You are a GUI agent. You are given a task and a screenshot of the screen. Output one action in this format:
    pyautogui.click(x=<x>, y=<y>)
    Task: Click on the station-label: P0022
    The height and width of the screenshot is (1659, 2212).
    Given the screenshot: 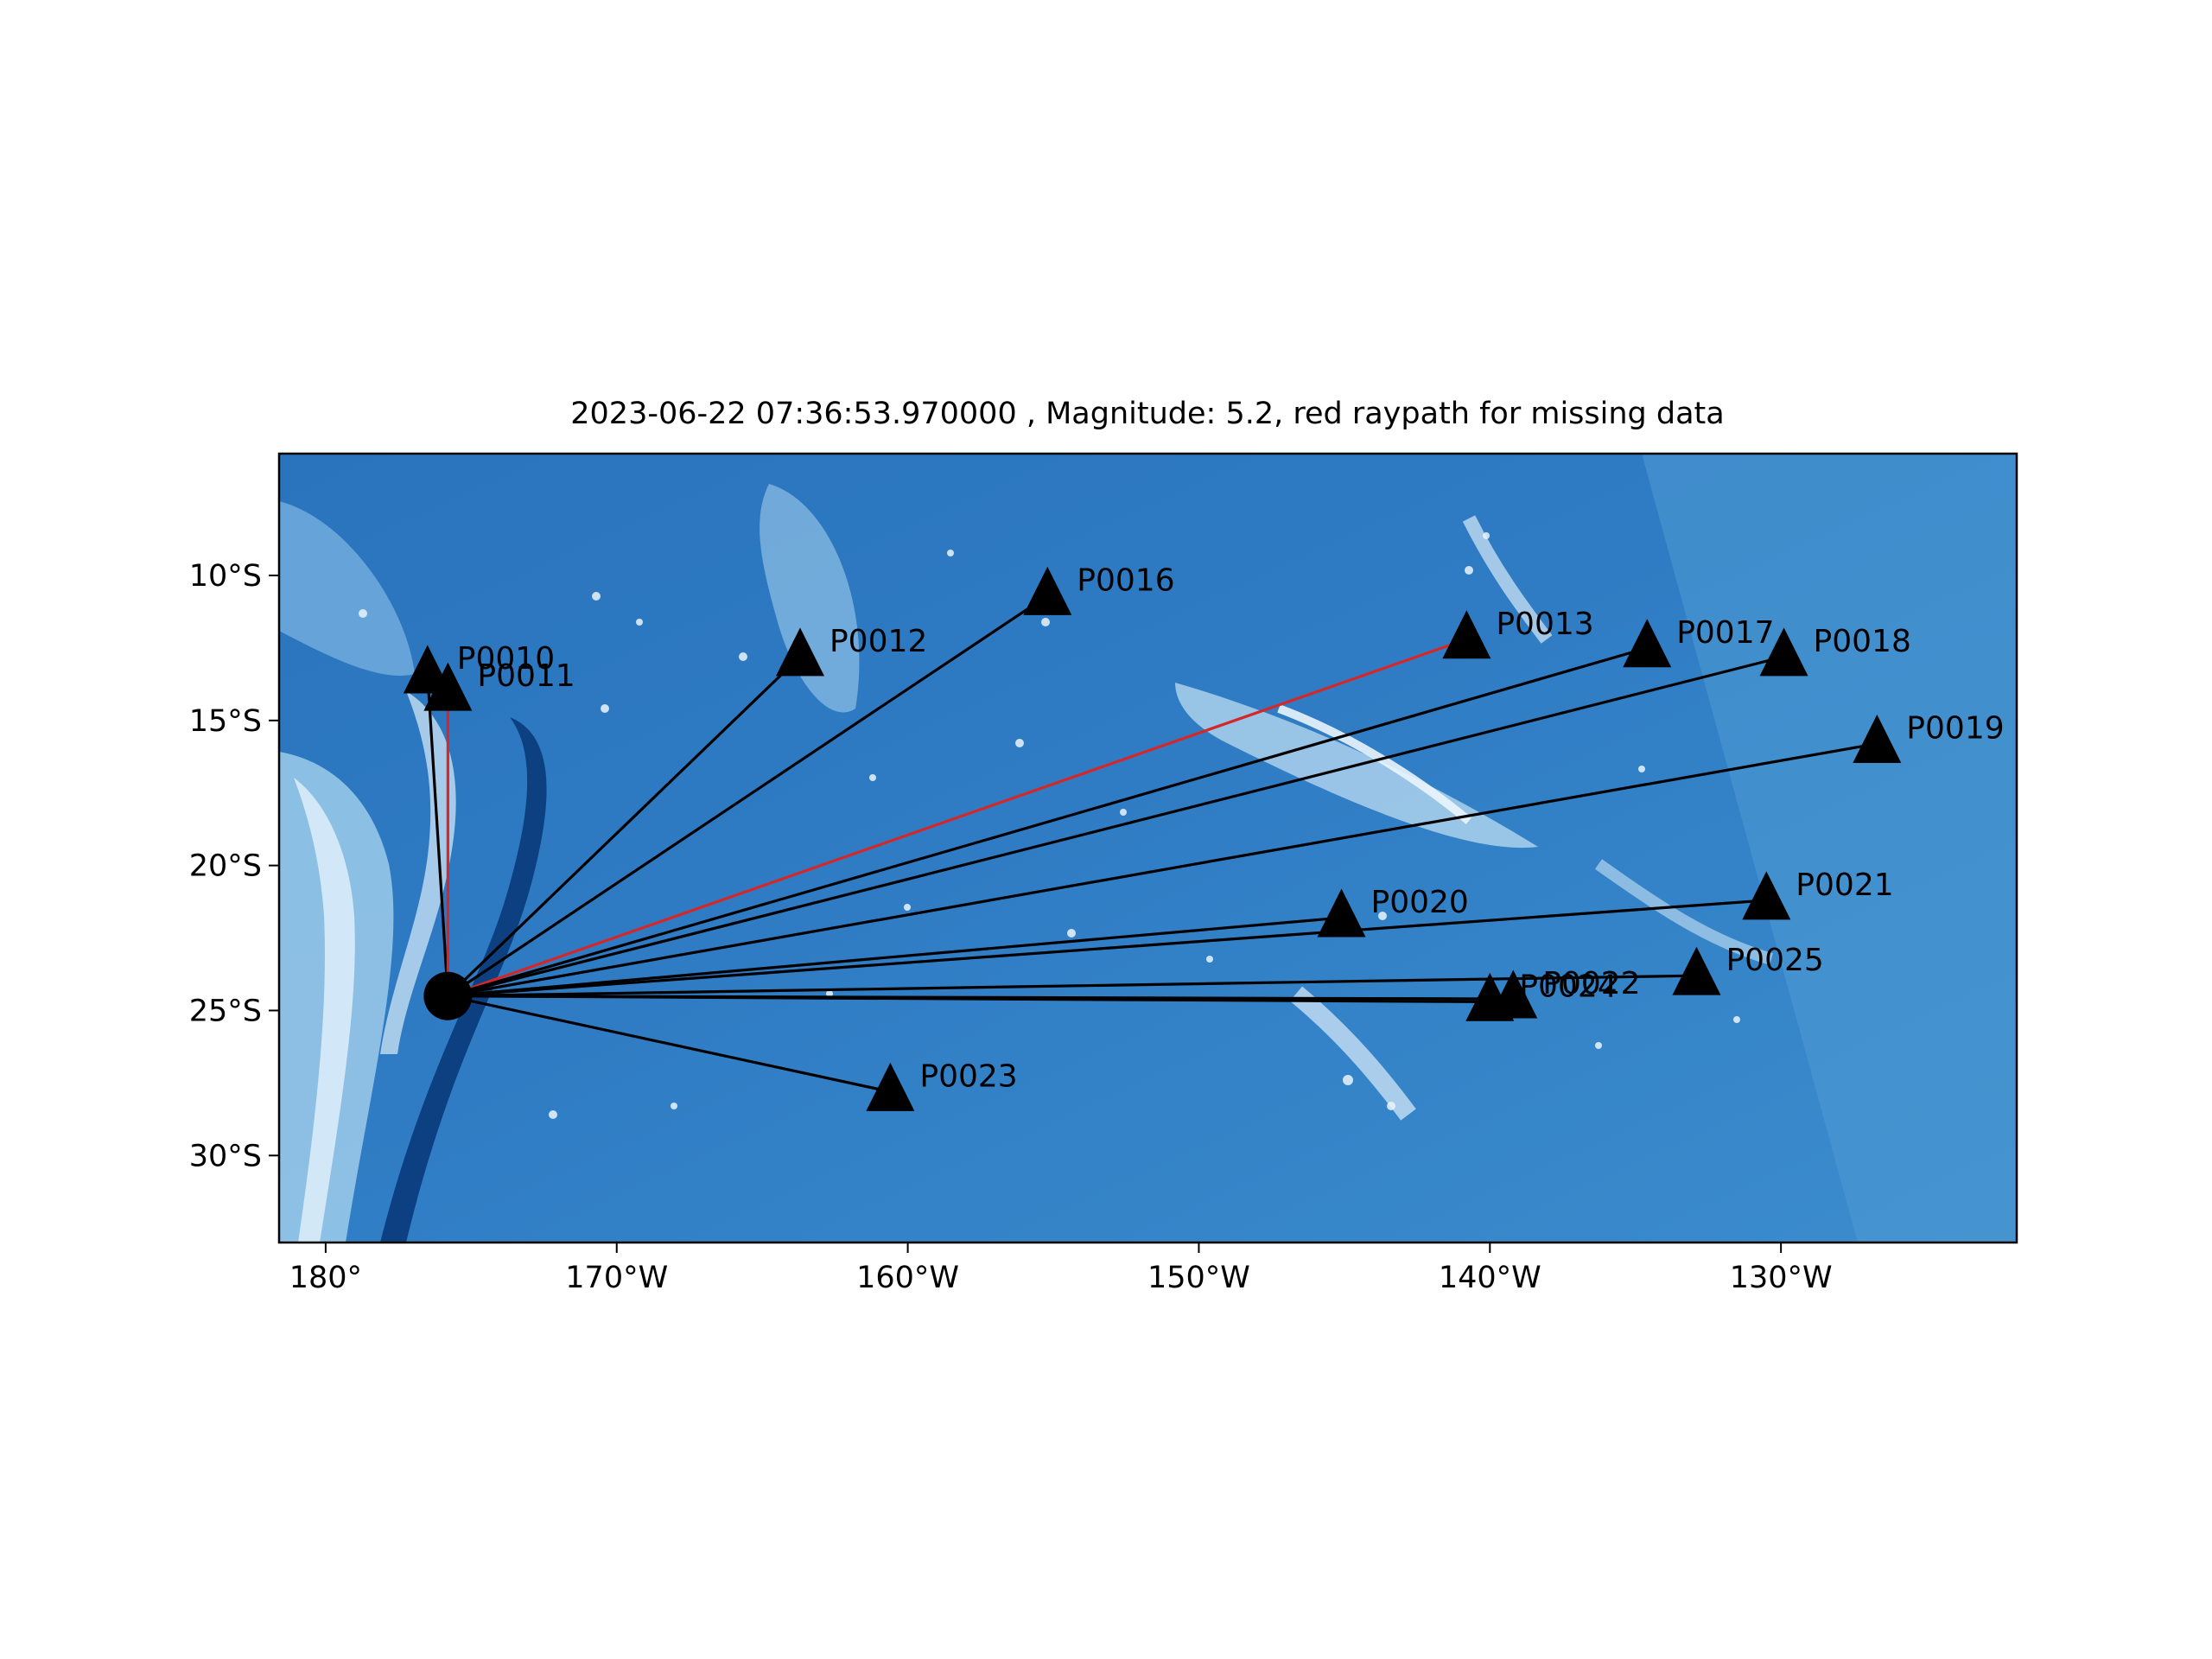 What is the action you would take?
    pyautogui.click(x=1591, y=983)
    